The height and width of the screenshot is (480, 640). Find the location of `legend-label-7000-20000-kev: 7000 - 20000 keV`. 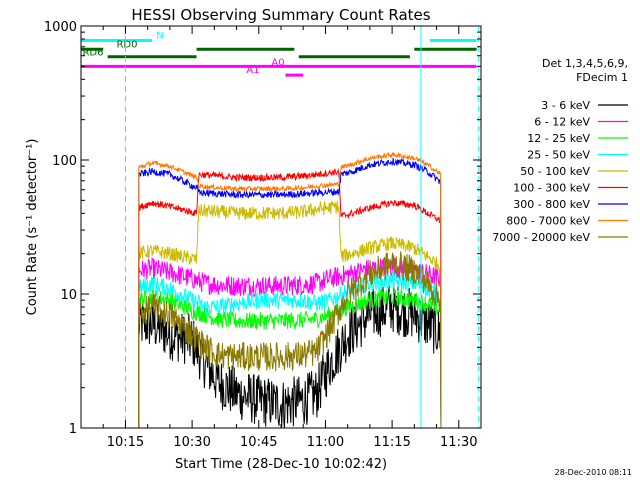

legend-label-7000-20000-kev: 7000 - 20000 keV is located at coordinates (541, 237).